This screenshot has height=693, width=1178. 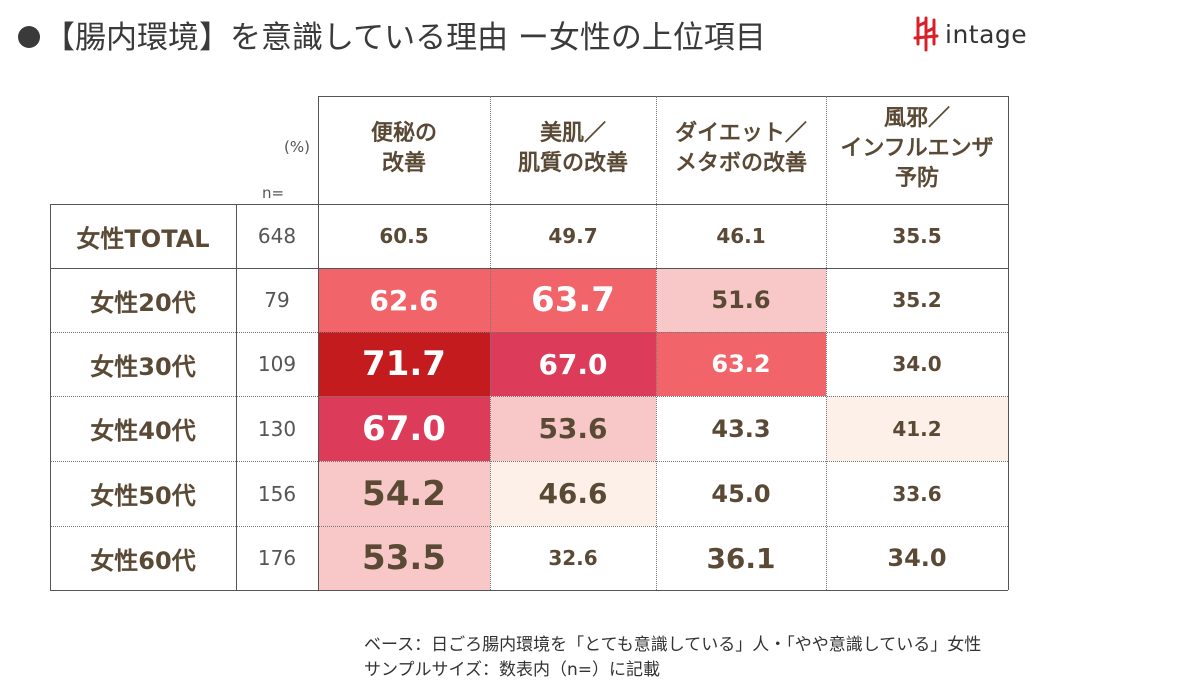 What do you see at coordinates (573, 493) in the screenshot?
I see `value-cell: 46.6` at bounding box center [573, 493].